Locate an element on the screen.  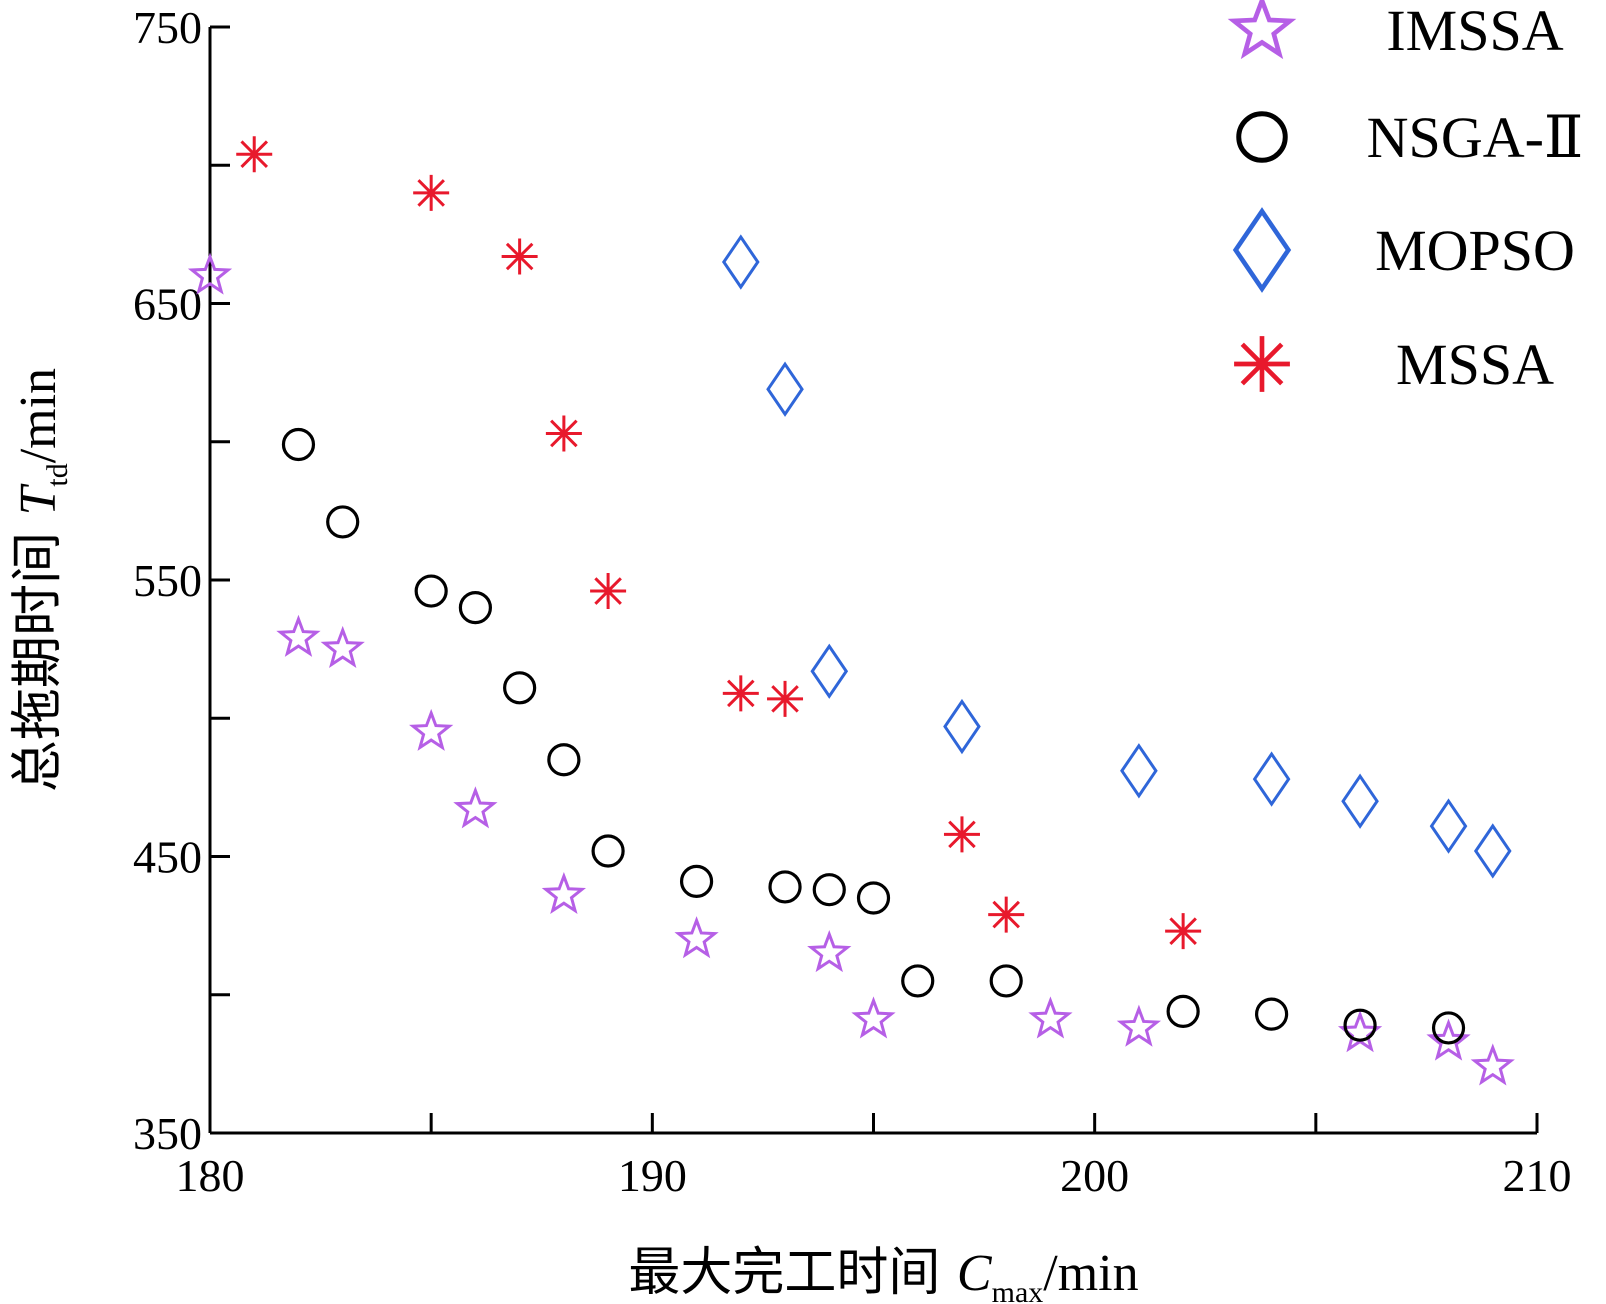
y-tick-label: 650 is located at coordinates (167, 304).